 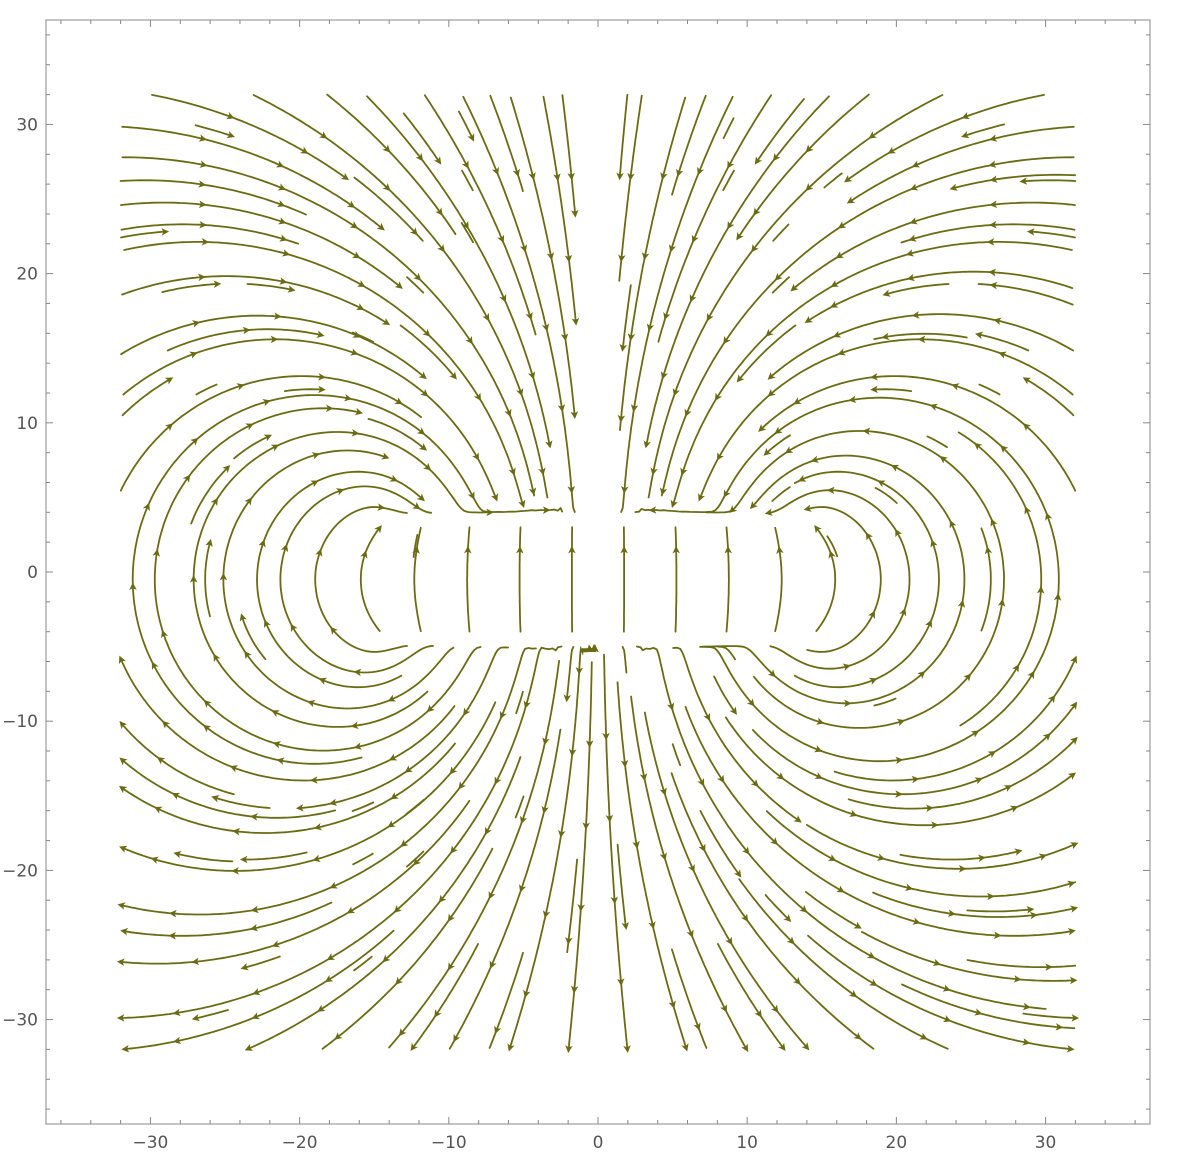 I want to click on x-tick-label: 20, so click(x=897, y=1143).